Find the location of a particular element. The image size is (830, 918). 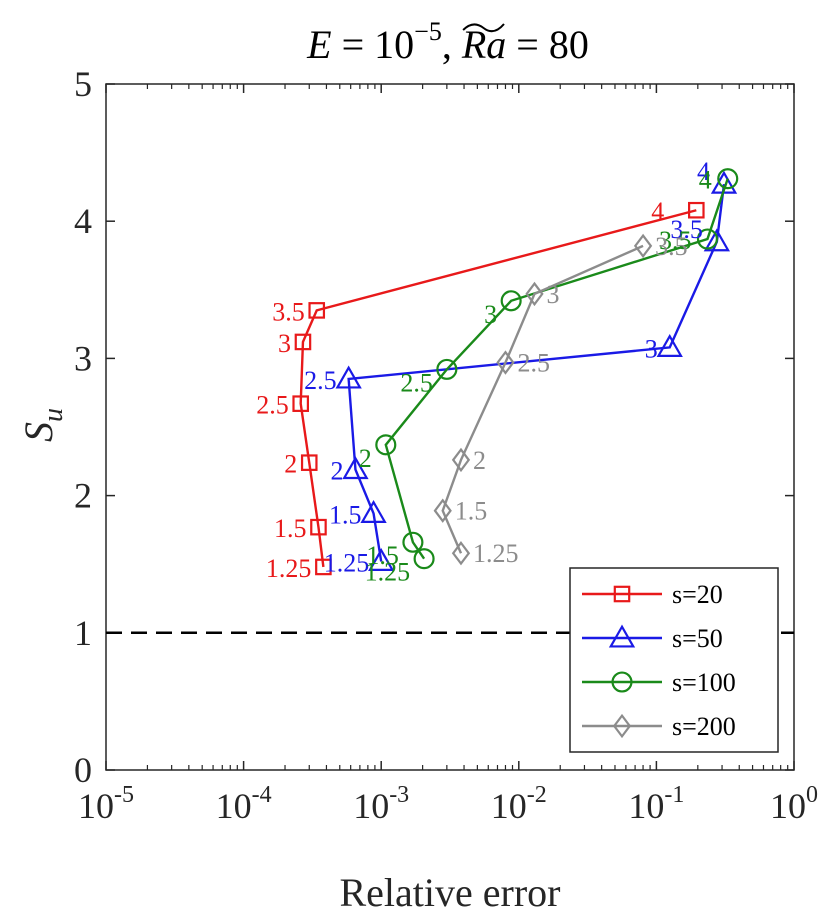

legend-entry: s=50 is located at coordinates (652, 638).